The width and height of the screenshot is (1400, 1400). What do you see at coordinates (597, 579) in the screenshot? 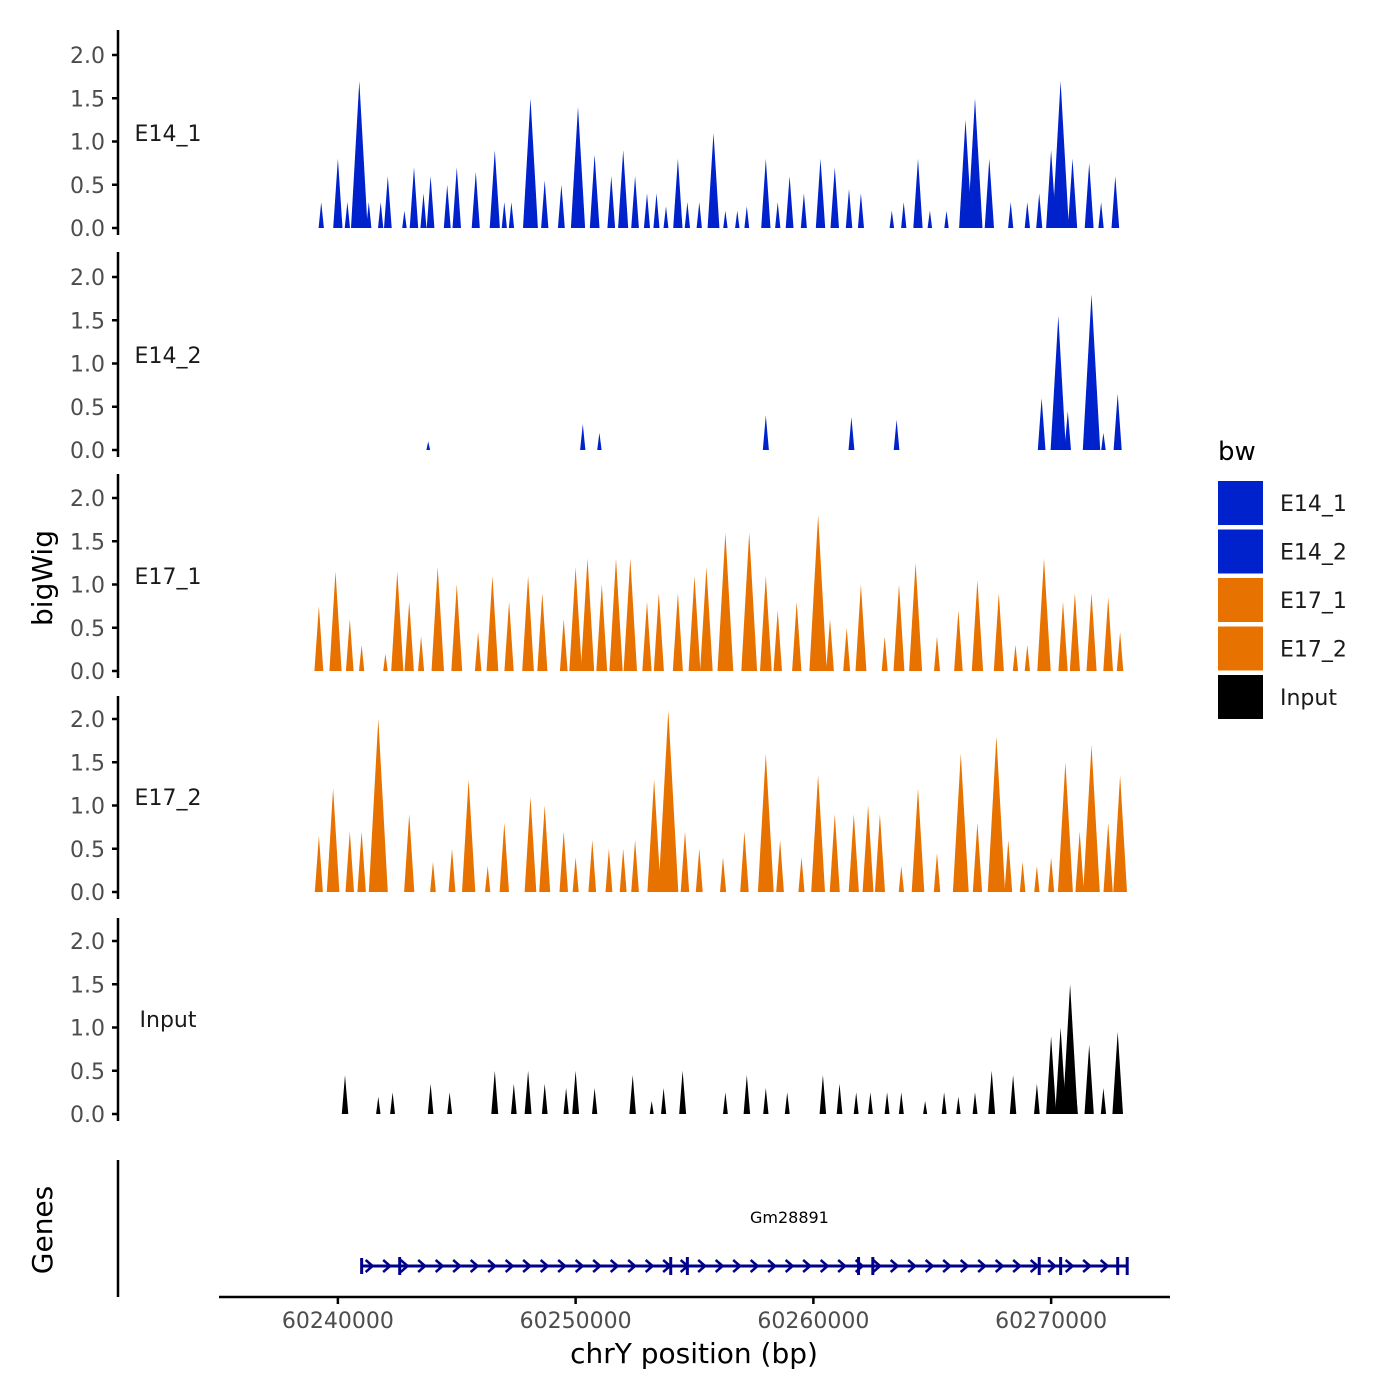
I see `track-e17-1: 0.0 0.5 1.0 1.5 2.0 E17_1` at bounding box center [597, 579].